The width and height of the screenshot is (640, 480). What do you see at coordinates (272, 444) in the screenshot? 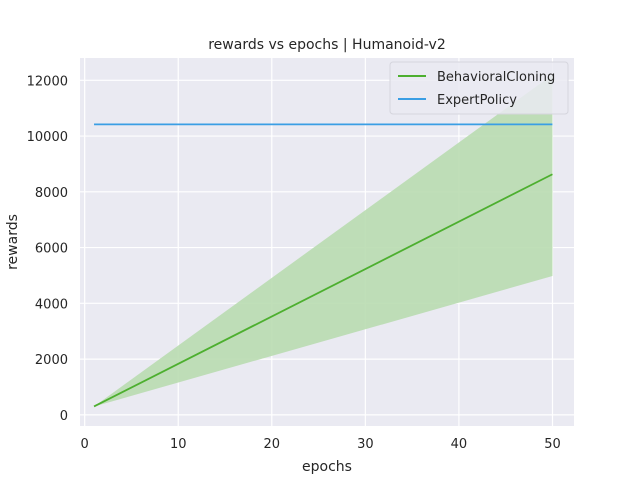
I see `x-tick-label: 20` at bounding box center [272, 444].